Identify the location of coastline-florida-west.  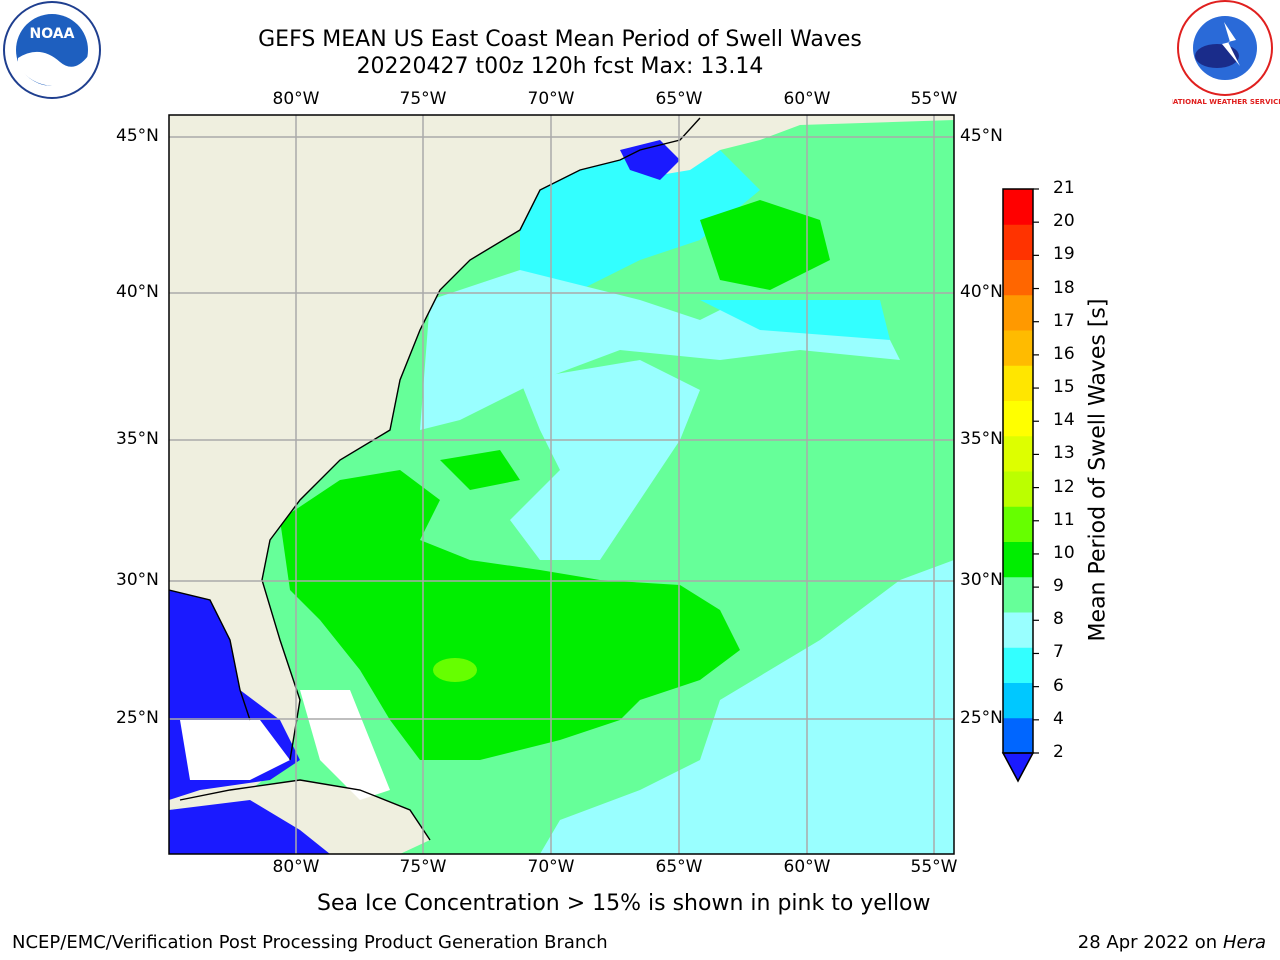
(210, 655).